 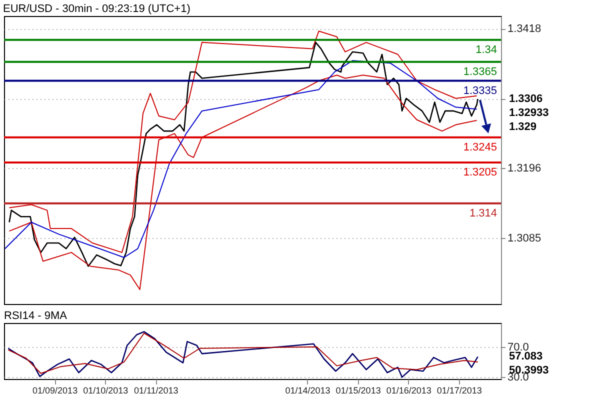 What do you see at coordinates (480, 72) in the screenshot?
I see `ref-line-label: 1.3365` at bounding box center [480, 72].